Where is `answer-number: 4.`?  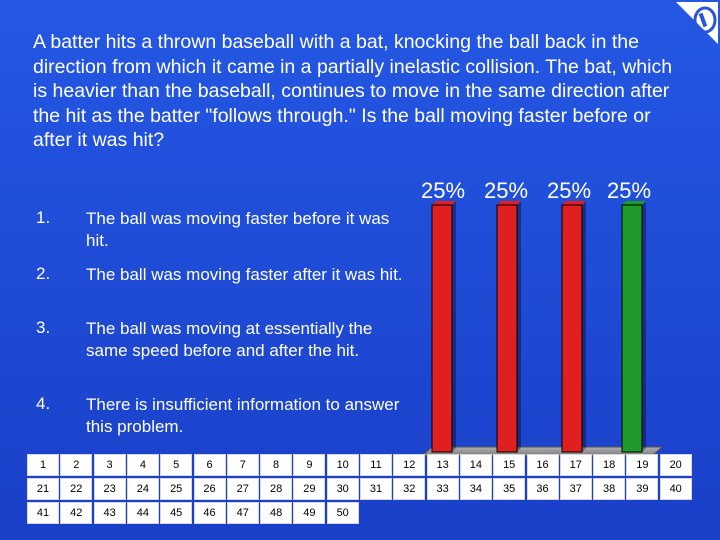 answer-number: 4. is located at coordinates (43, 403).